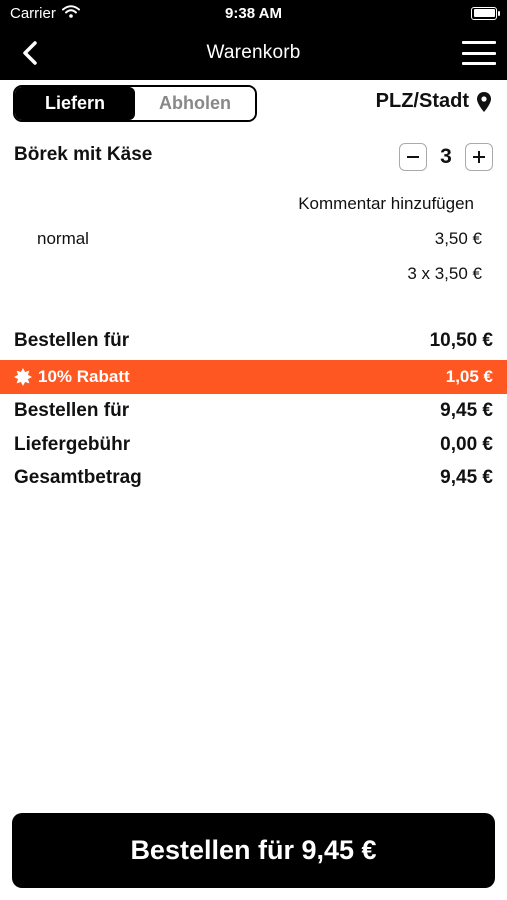 The width and height of the screenshot is (507, 900). Describe the element at coordinates (70, 13) in the screenshot. I see `wifi-icon` at that location.